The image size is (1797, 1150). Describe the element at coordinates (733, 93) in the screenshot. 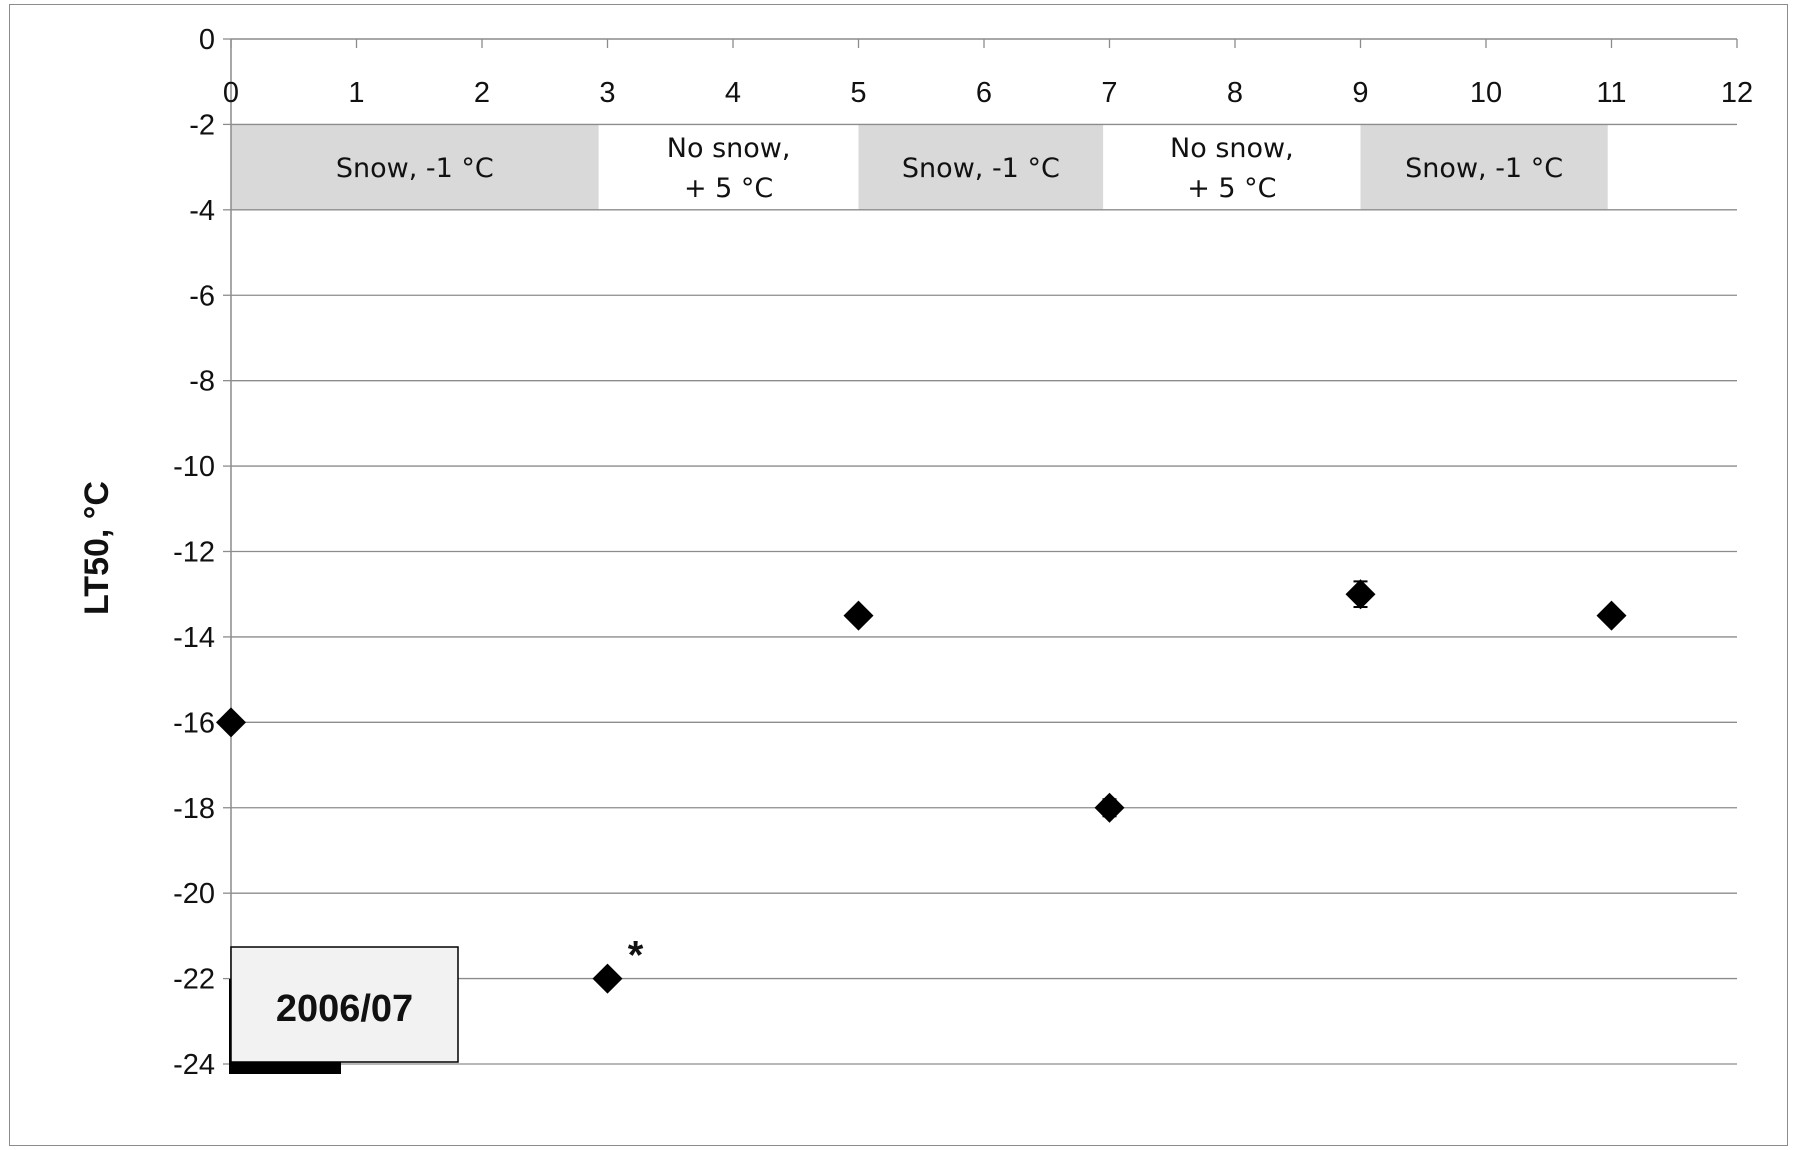

I see `x-tick-label-4: 4` at that location.